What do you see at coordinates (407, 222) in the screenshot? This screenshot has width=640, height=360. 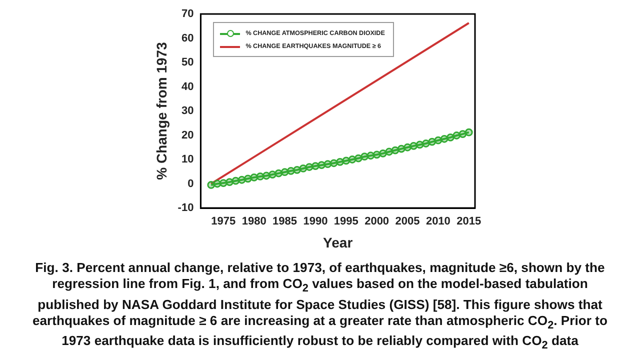 I see `x-tick-label: 2005` at bounding box center [407, 222].